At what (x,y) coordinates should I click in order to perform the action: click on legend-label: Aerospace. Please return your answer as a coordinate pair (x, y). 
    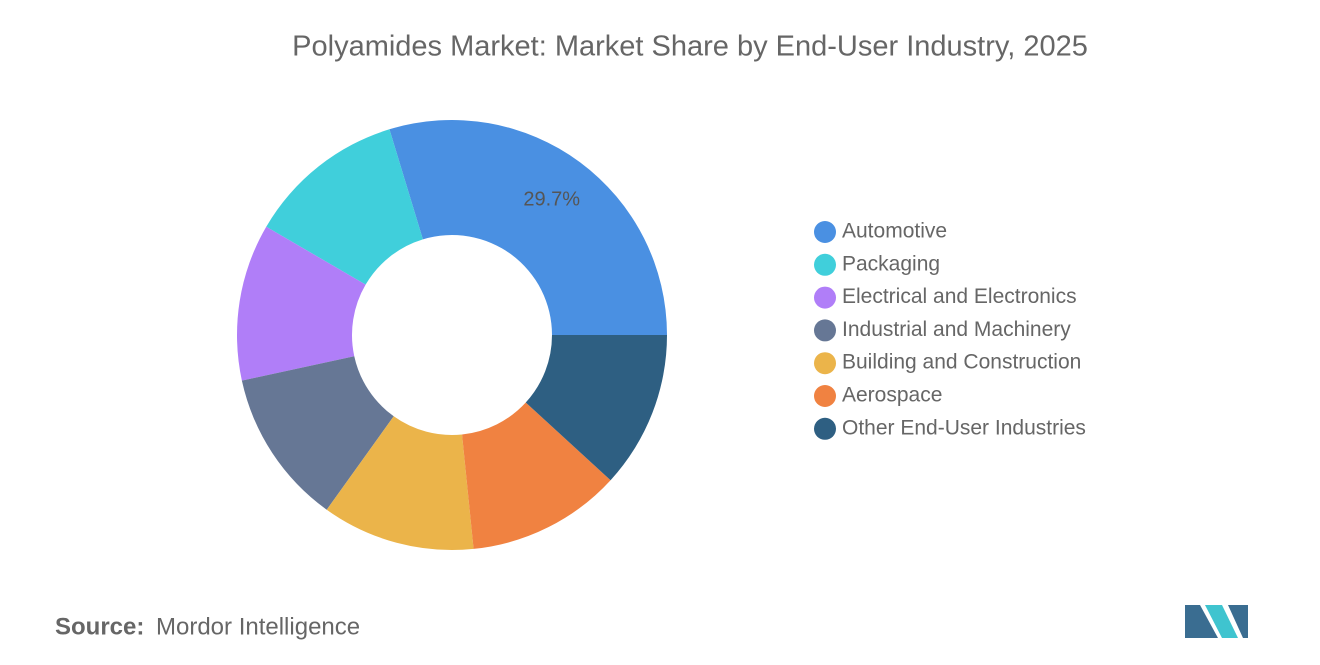
    Looking at the image, I should click on (892, 395).